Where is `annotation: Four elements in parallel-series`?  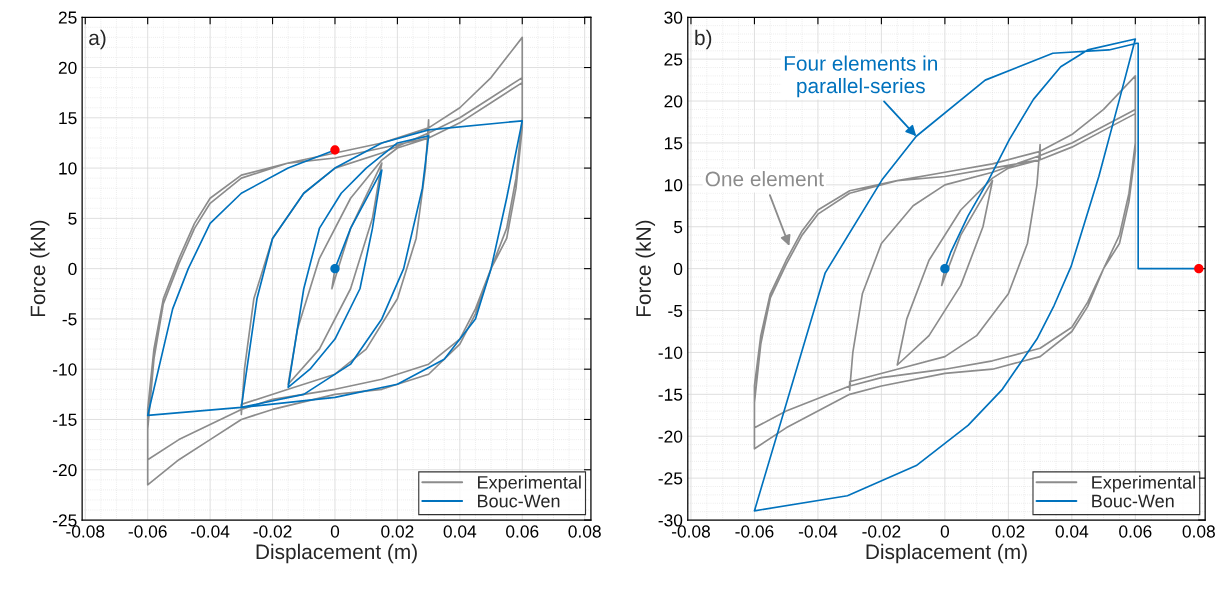
annotation: Four elements in parallel-series is located at coordinates (860, 76).